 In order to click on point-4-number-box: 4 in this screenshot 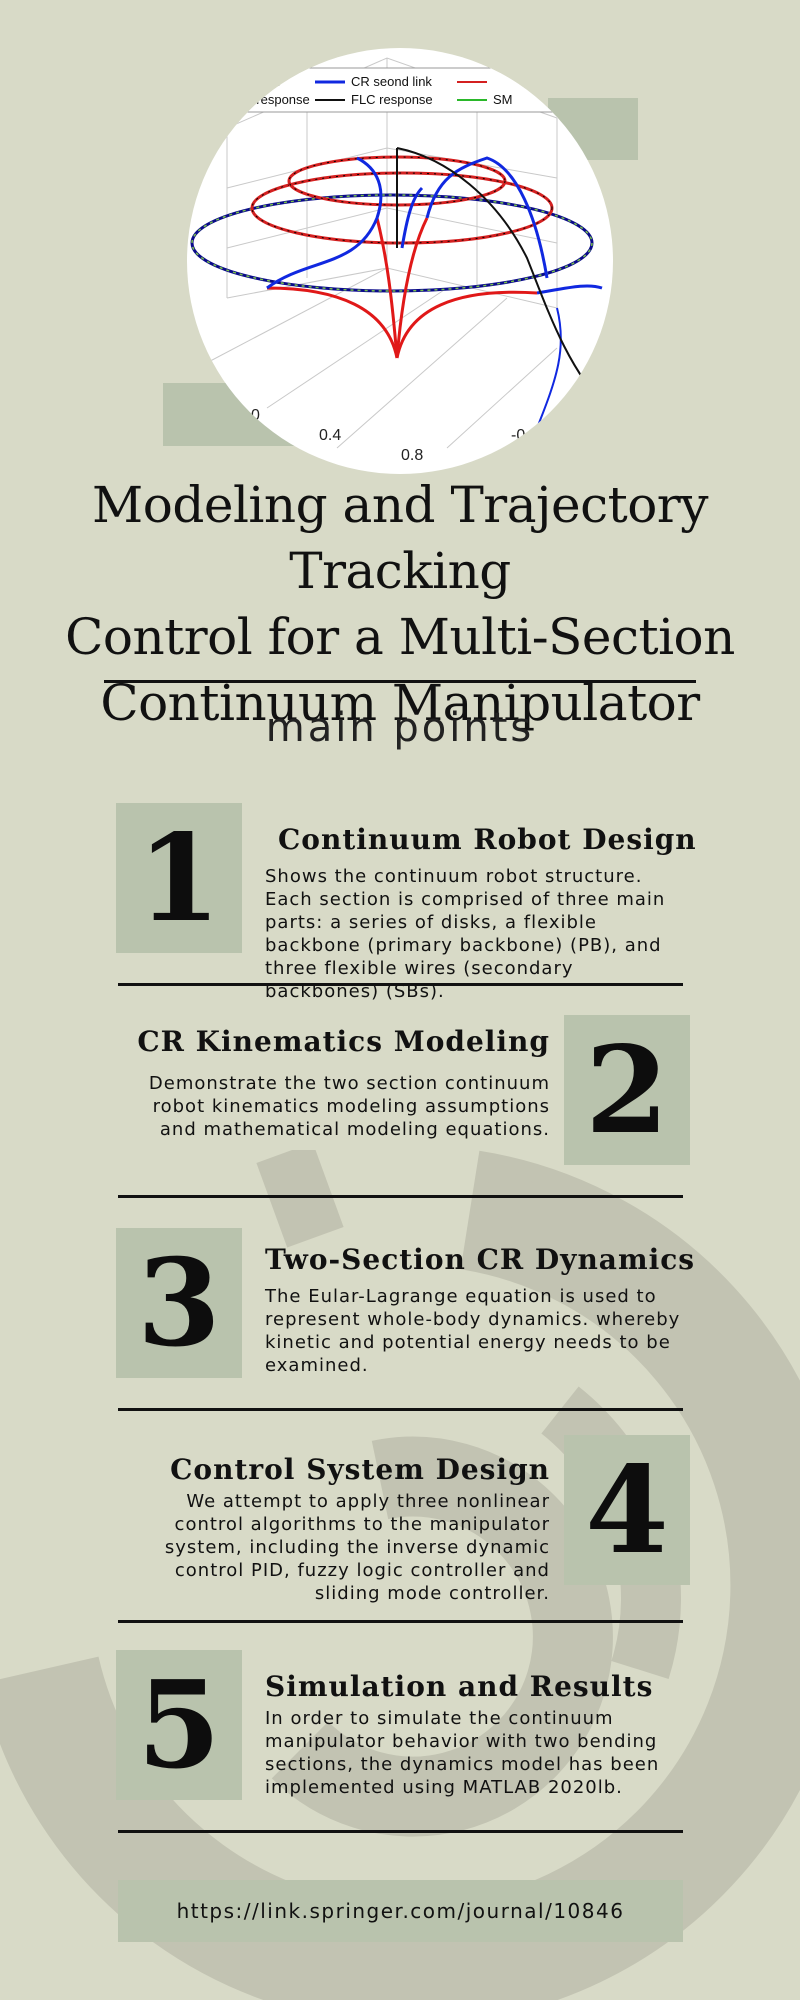, I will do `click(627, 1510)`.